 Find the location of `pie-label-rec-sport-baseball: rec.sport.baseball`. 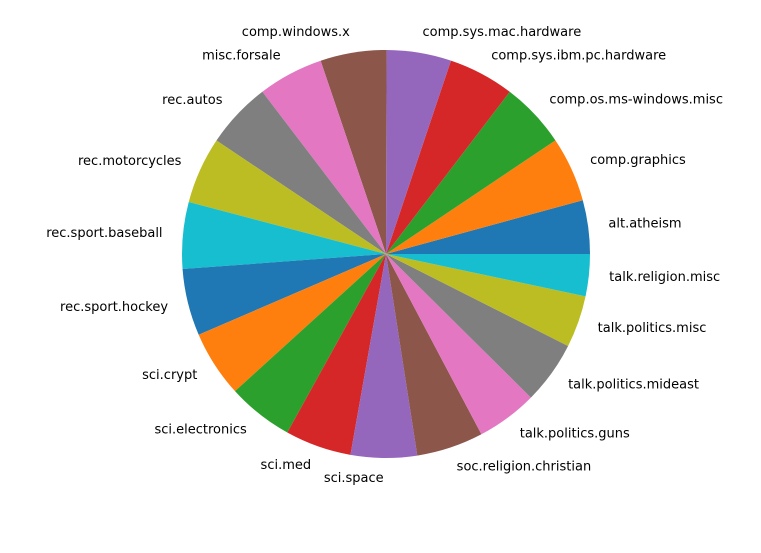

pie-label-rec-sport-baseball: rec.sport.baseball is located at coordinates (104, 233).